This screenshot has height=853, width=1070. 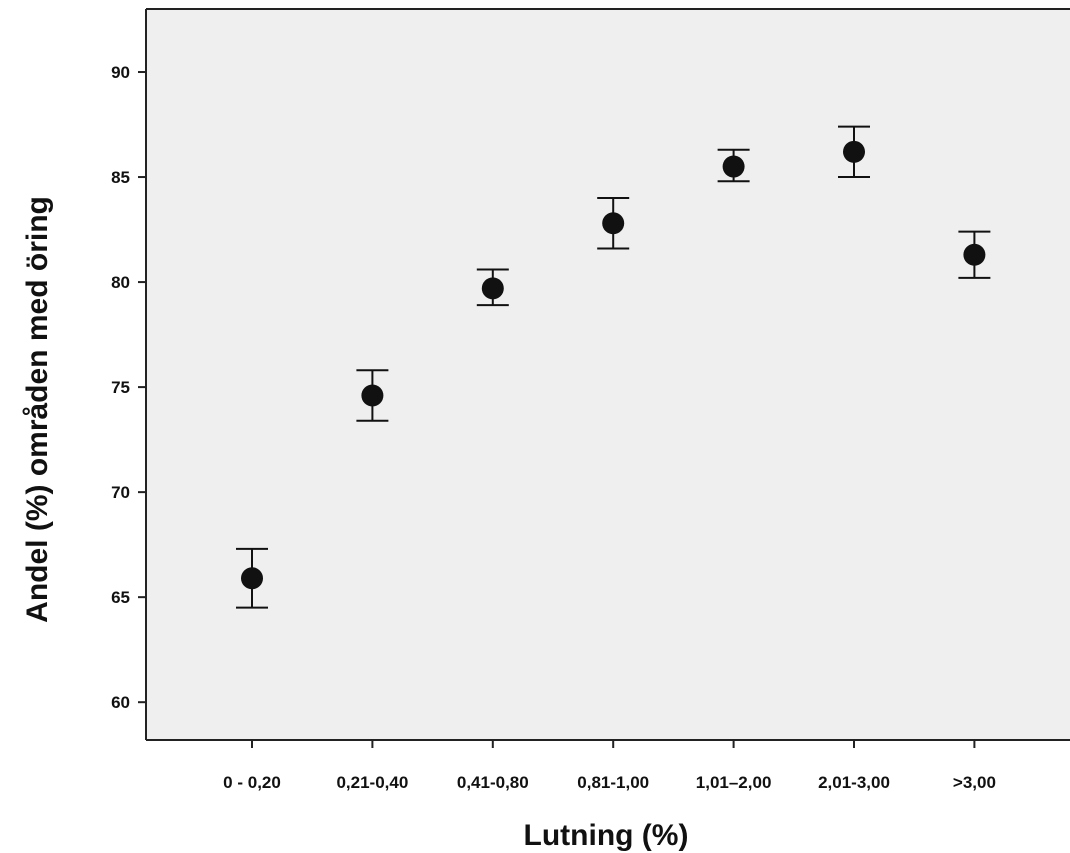 What do you see at coordinates (120, 177) in the screenshot?
I see `y-tick-label: 85` at bounding box center [120, 177].